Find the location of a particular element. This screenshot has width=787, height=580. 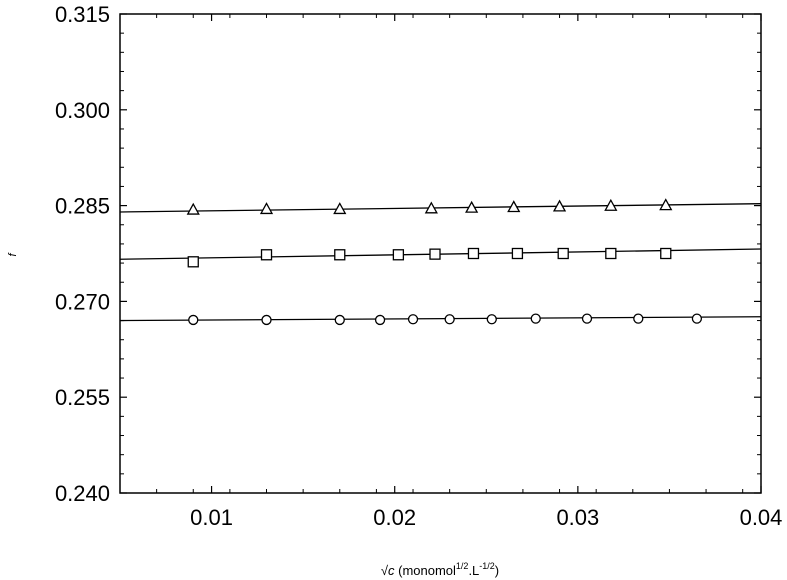

x-tick-labels: 0.01 0.02 0.03 0.04 is located at coordinates (486, 517).